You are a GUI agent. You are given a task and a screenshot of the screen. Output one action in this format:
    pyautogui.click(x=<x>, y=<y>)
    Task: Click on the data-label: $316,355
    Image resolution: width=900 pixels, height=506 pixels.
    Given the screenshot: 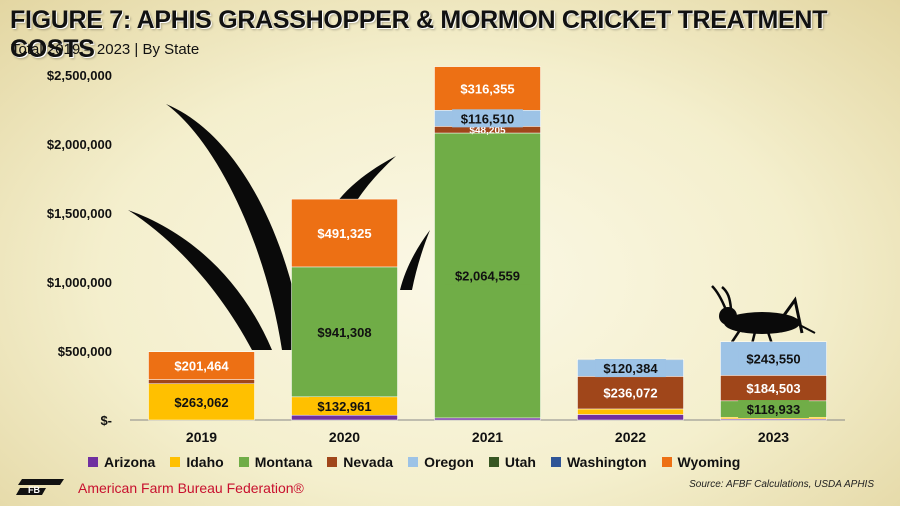 What is the action you would take?
    pyautogui.click(x=487, y=88)
    